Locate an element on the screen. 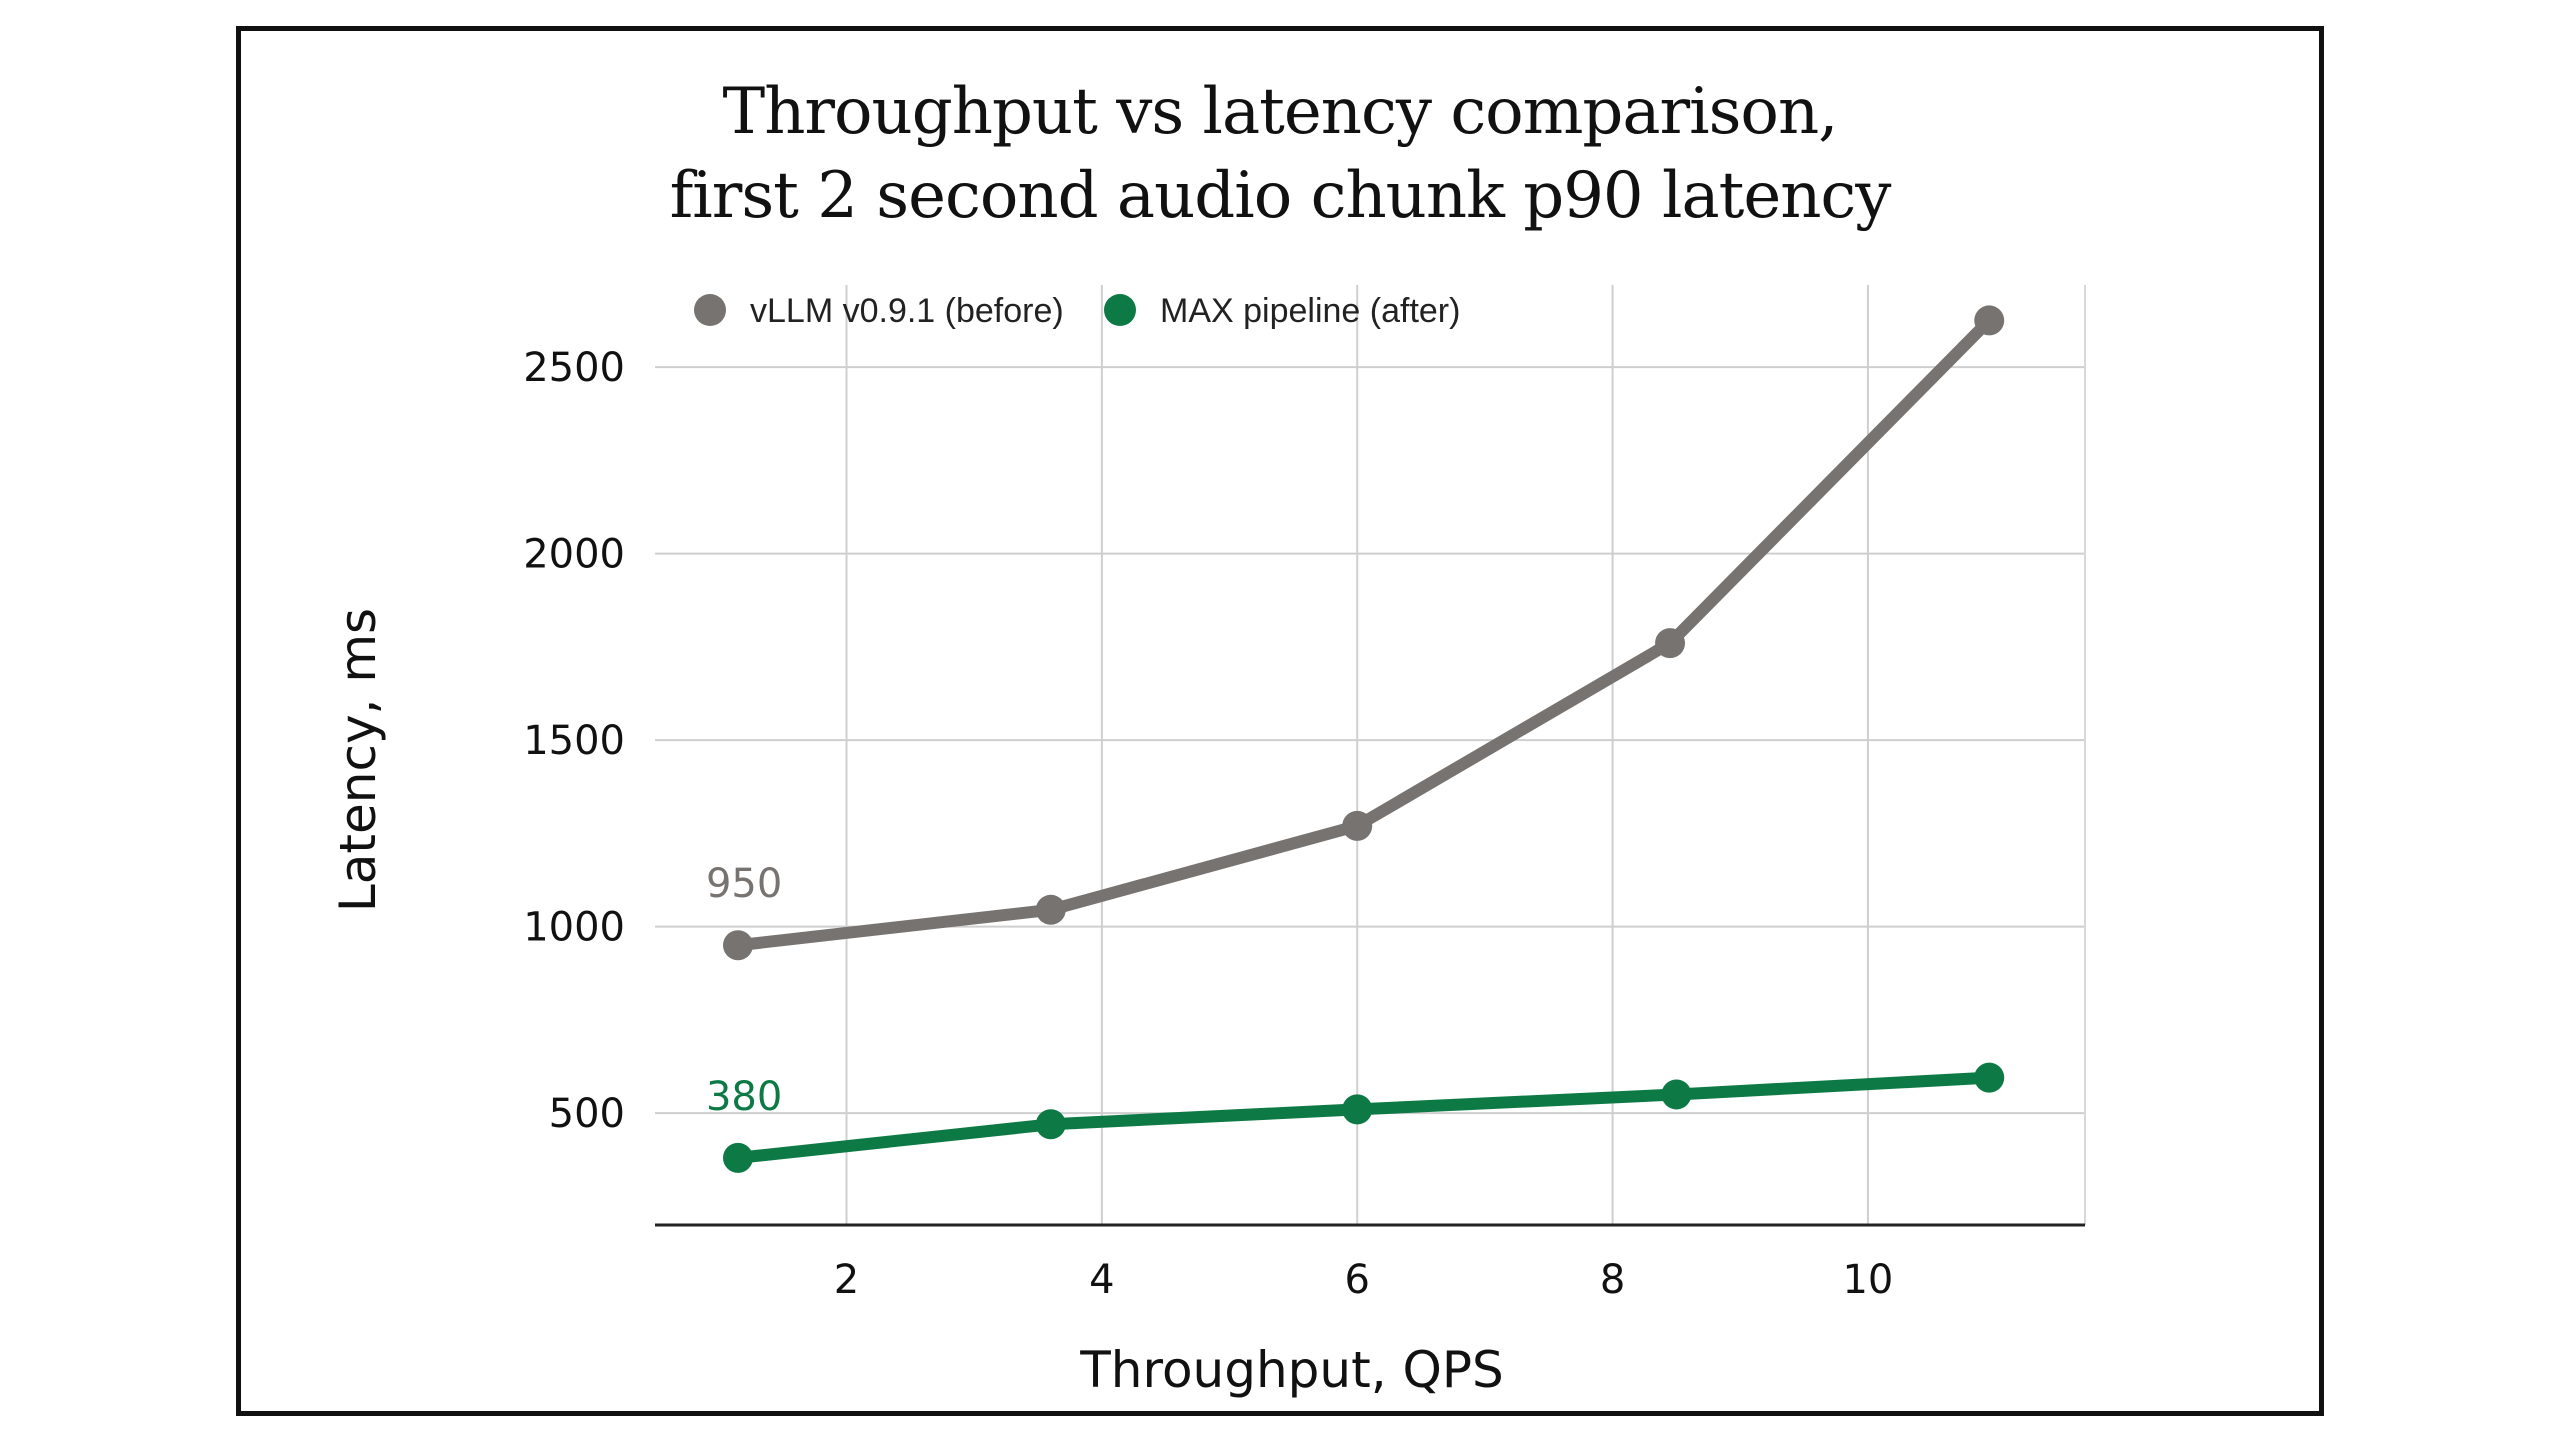  y-tick-label: 1000 is located at coordinates (574, 928).